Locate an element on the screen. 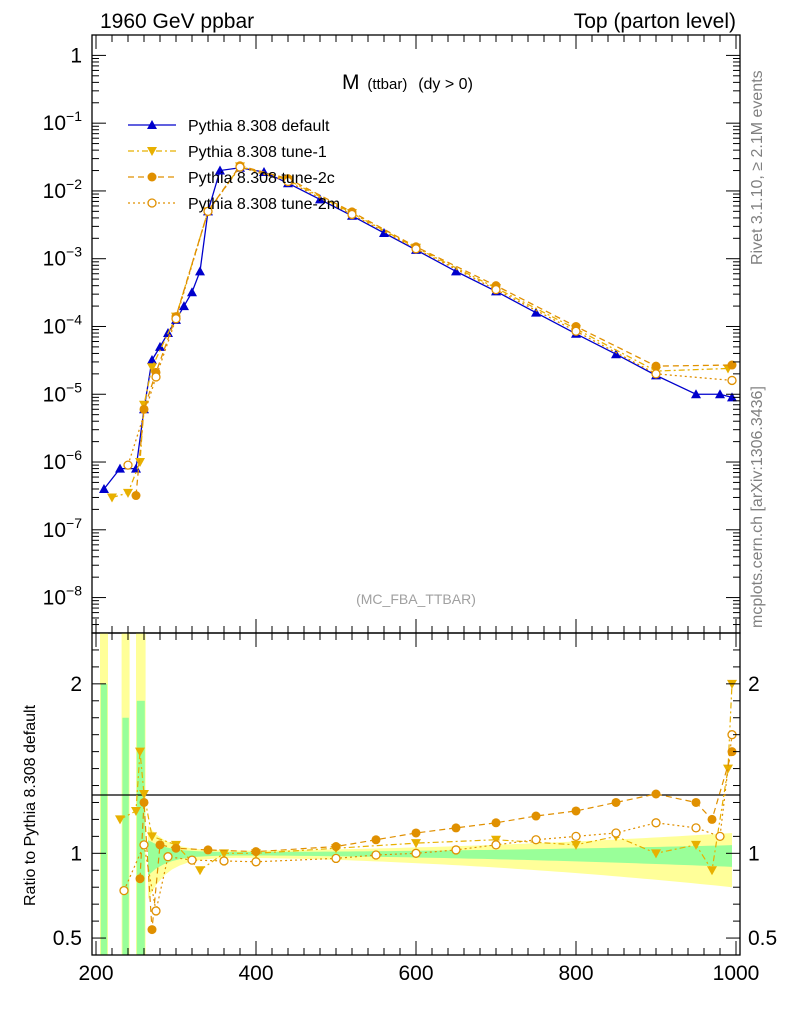 Image resolution: width=786 pixels, height=1024 pixels. y-tick-label: 10⁻⁴ is located at coordinates (63, 324).